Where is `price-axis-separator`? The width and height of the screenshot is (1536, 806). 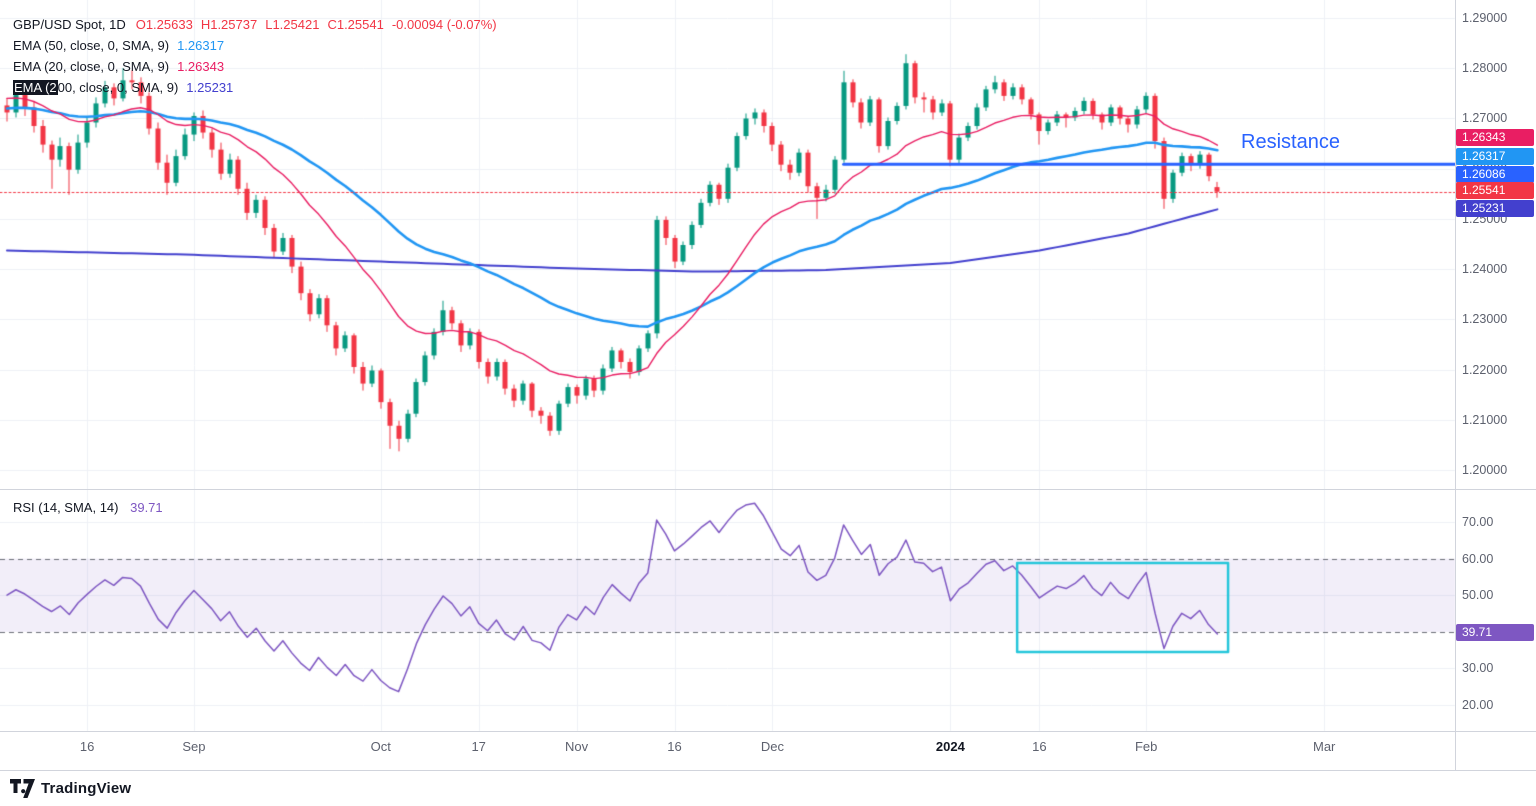 price-axis-separator is located at coordinates (1455, 385).